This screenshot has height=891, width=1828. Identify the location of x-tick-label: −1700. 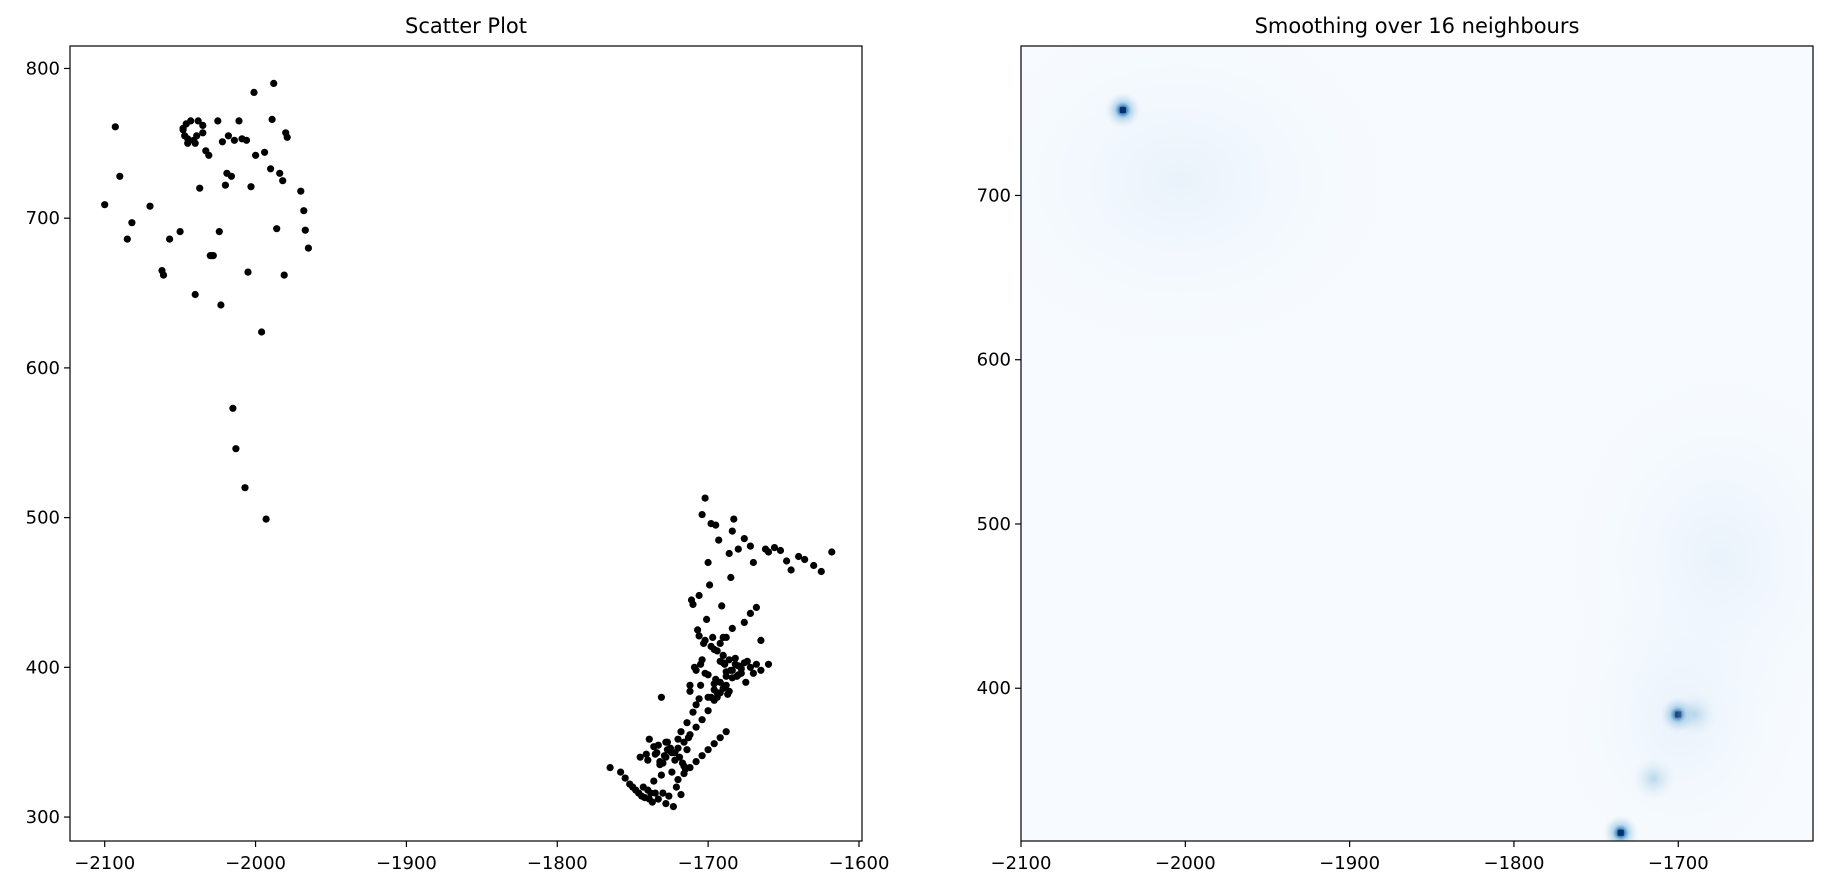
(1678, 863).